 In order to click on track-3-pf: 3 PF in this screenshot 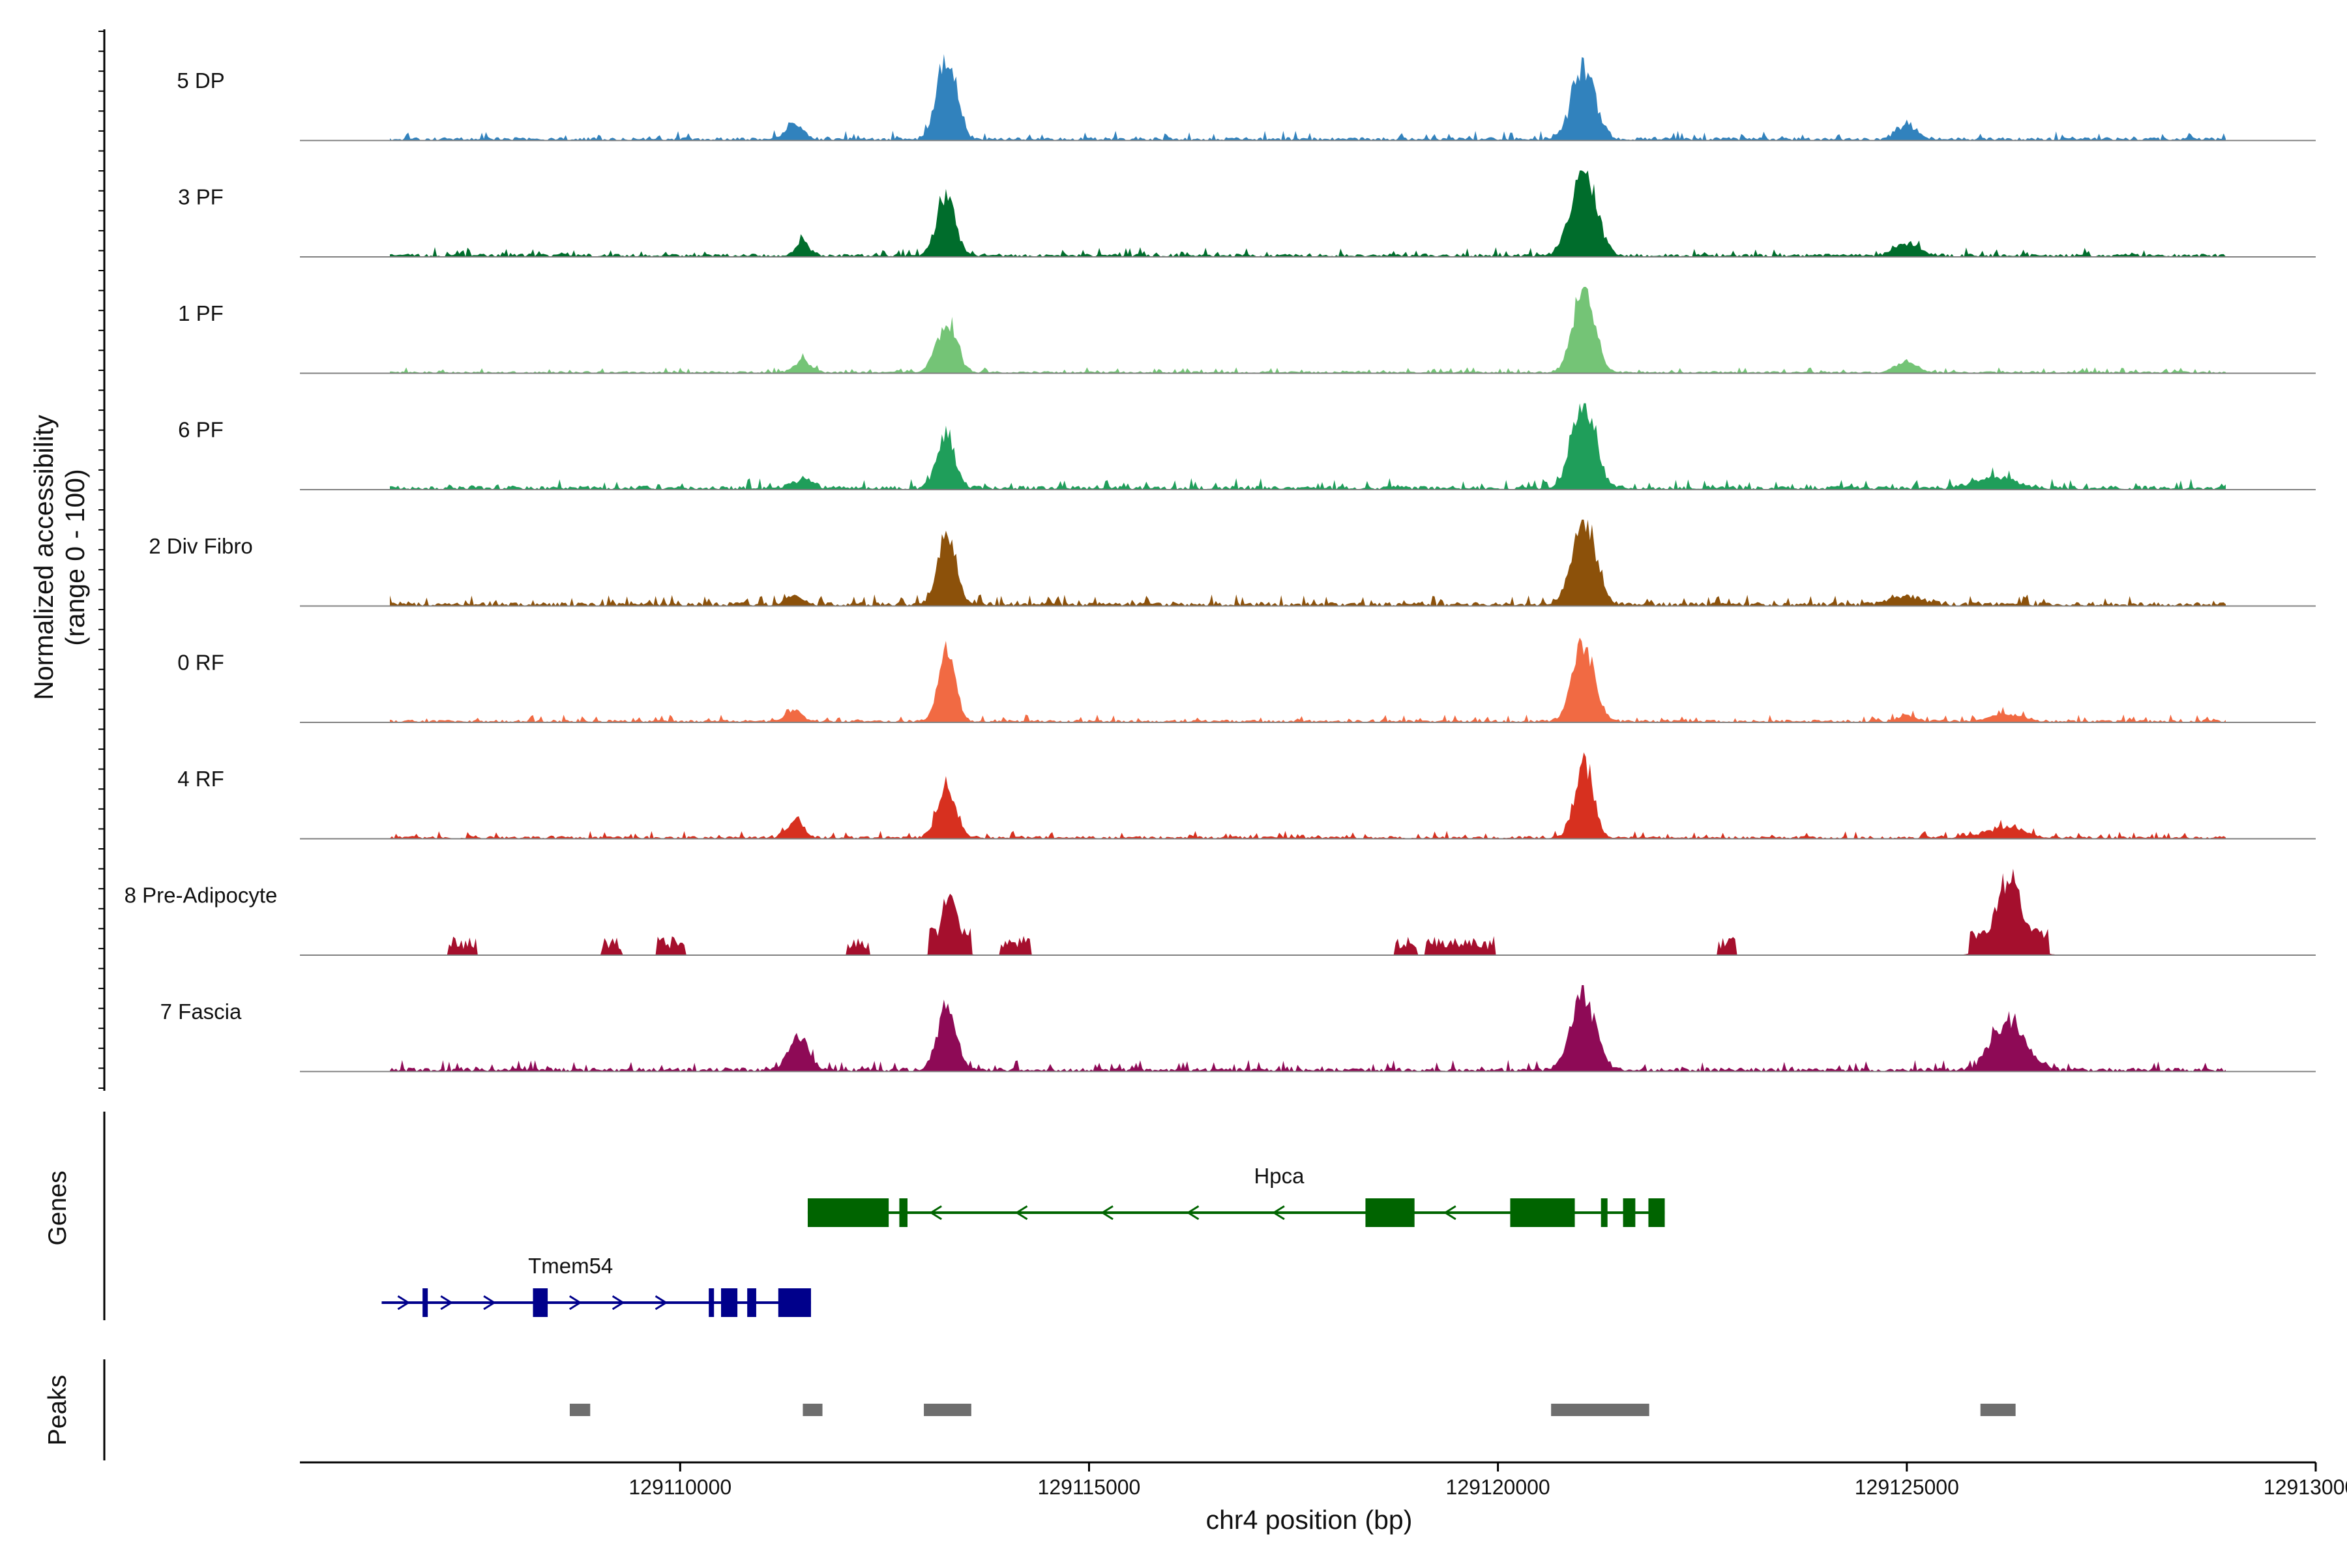, I will do `click(1247, 214)`.